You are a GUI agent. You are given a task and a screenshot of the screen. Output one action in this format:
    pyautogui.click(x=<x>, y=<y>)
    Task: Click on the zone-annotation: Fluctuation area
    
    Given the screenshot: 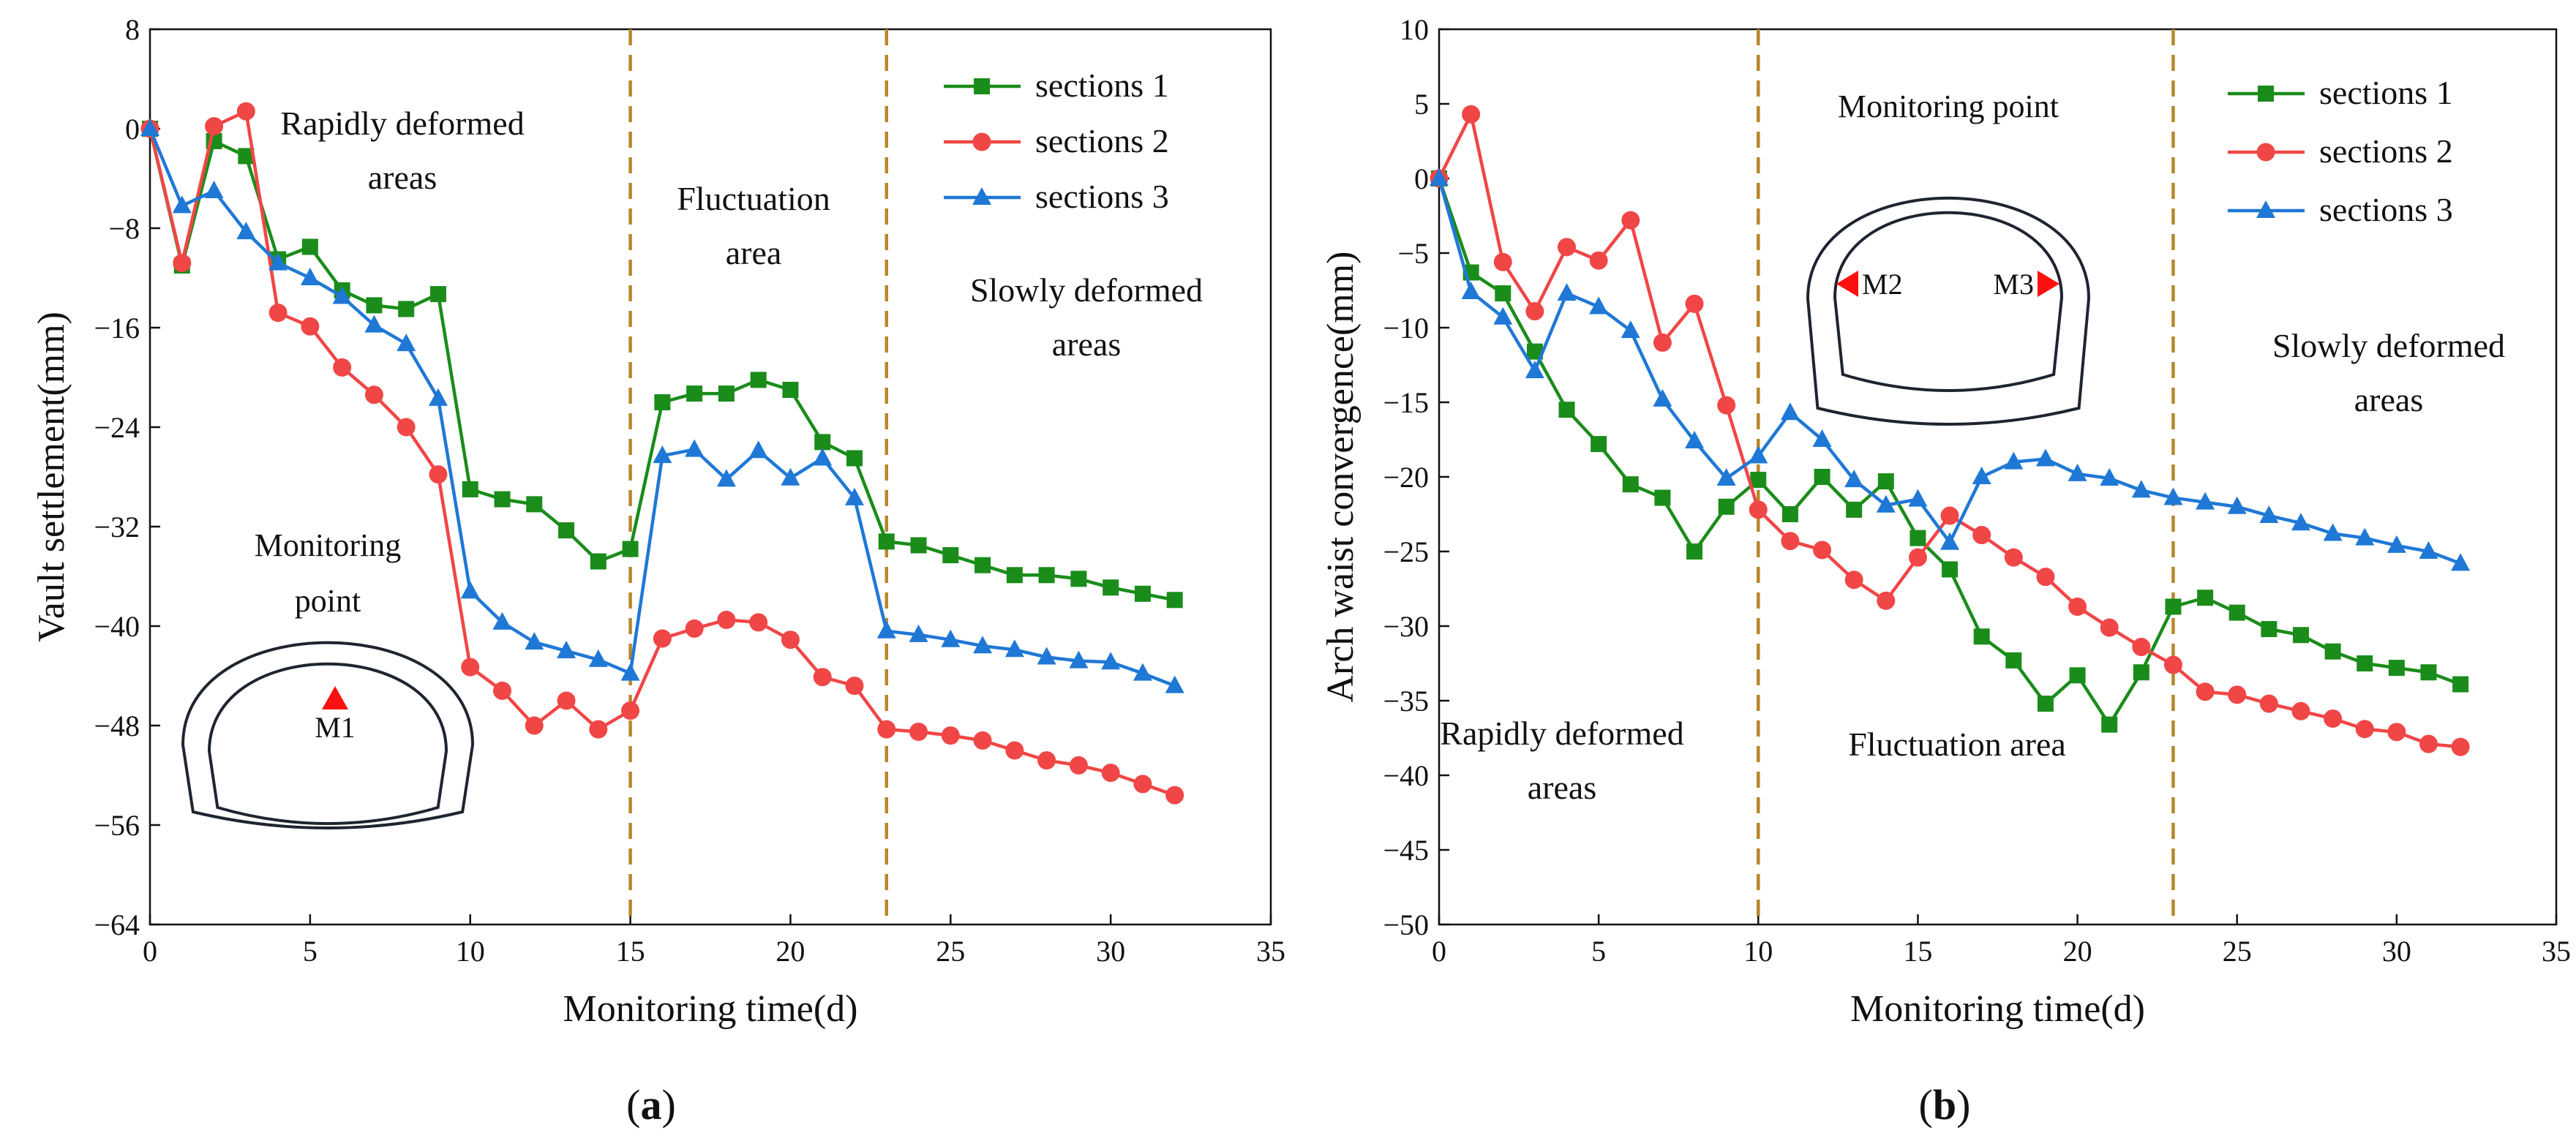 What is the action you would take?
    pyautogui.click(x=1957, y=744)
    